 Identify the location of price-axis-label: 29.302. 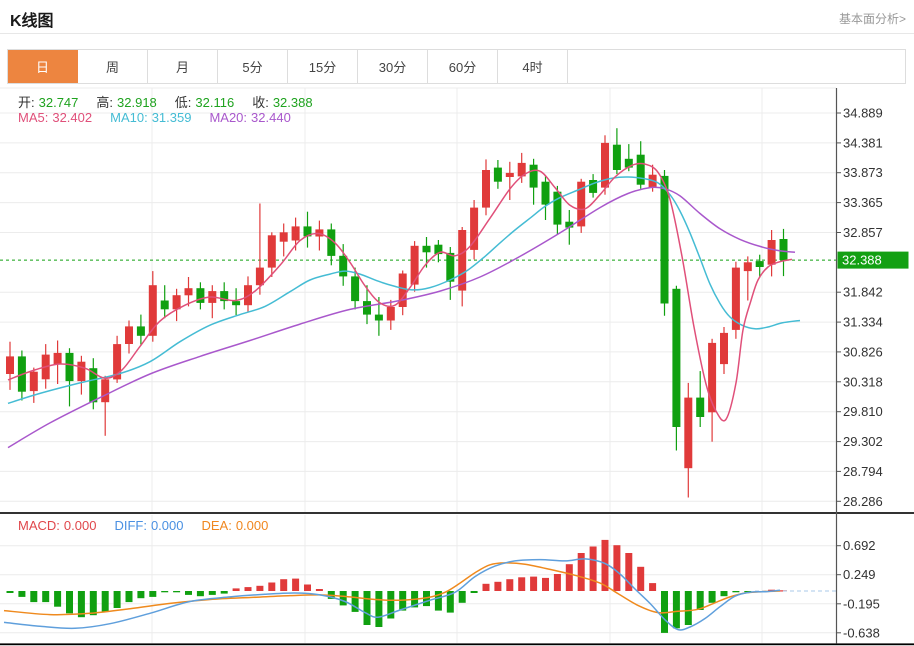
(863, 441).